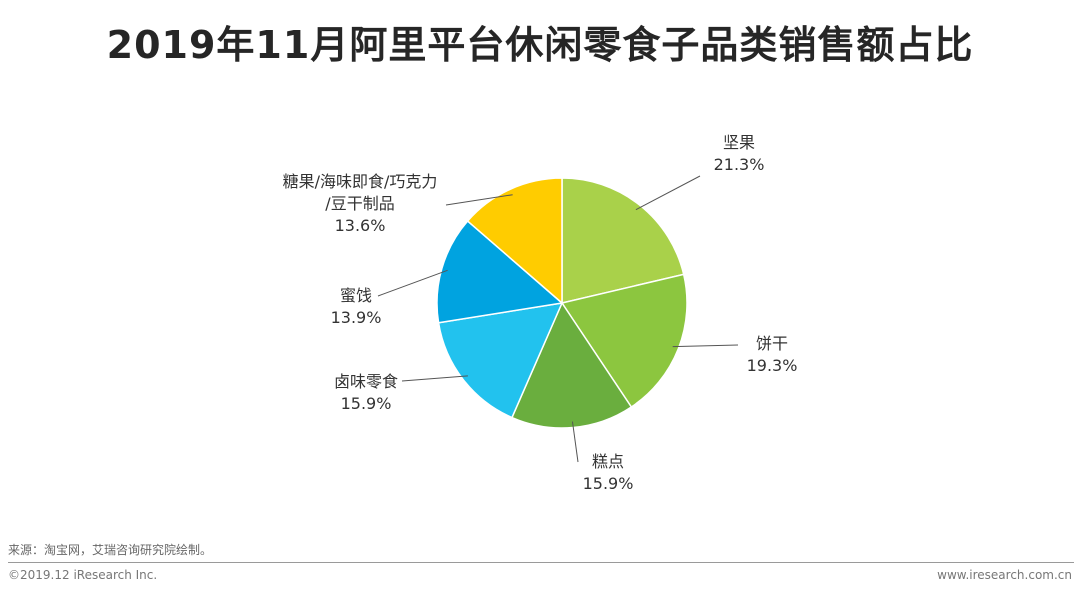  Describe the element at coordinates (575, 442) in the screenshot. I see `leader-line-pastry` at that location.